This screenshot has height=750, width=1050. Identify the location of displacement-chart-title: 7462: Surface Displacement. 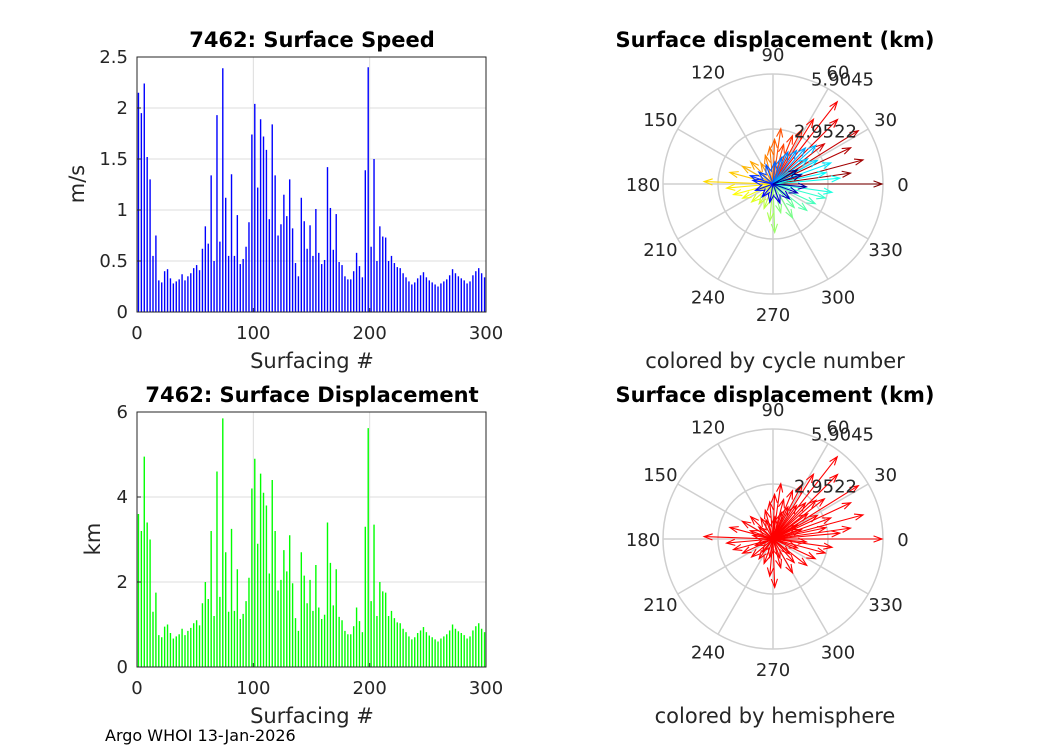
(311, 395).